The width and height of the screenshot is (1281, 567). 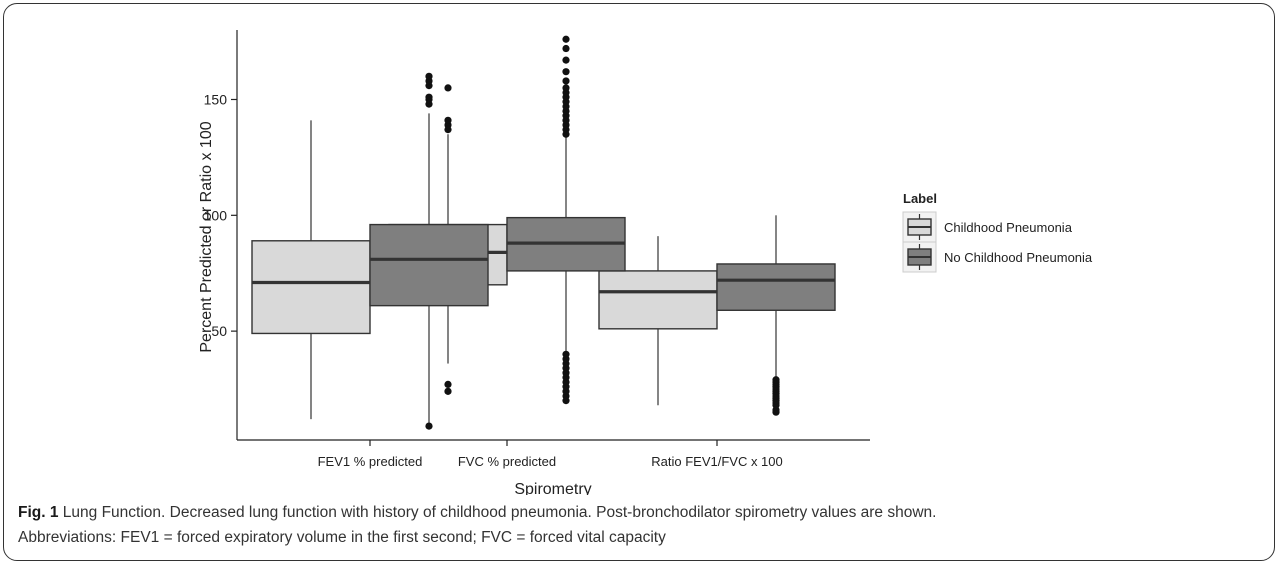 What do you see at coordinates (219, 331) in the screenshot?
I see `y-tick-label: 50` at bounding box center [219, 331].